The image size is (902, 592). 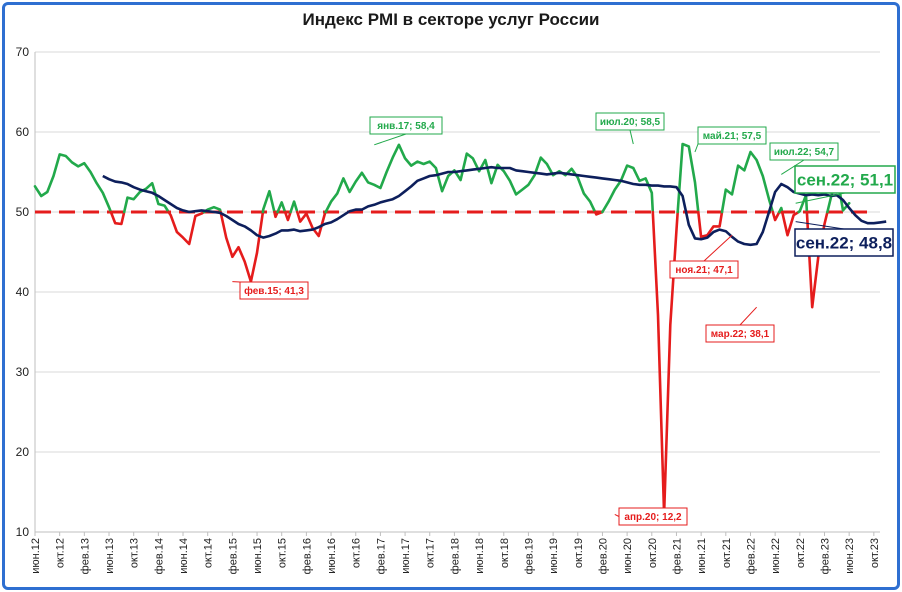 I want to click on x-tick-label: окт.13, so click(x=135, y=553).